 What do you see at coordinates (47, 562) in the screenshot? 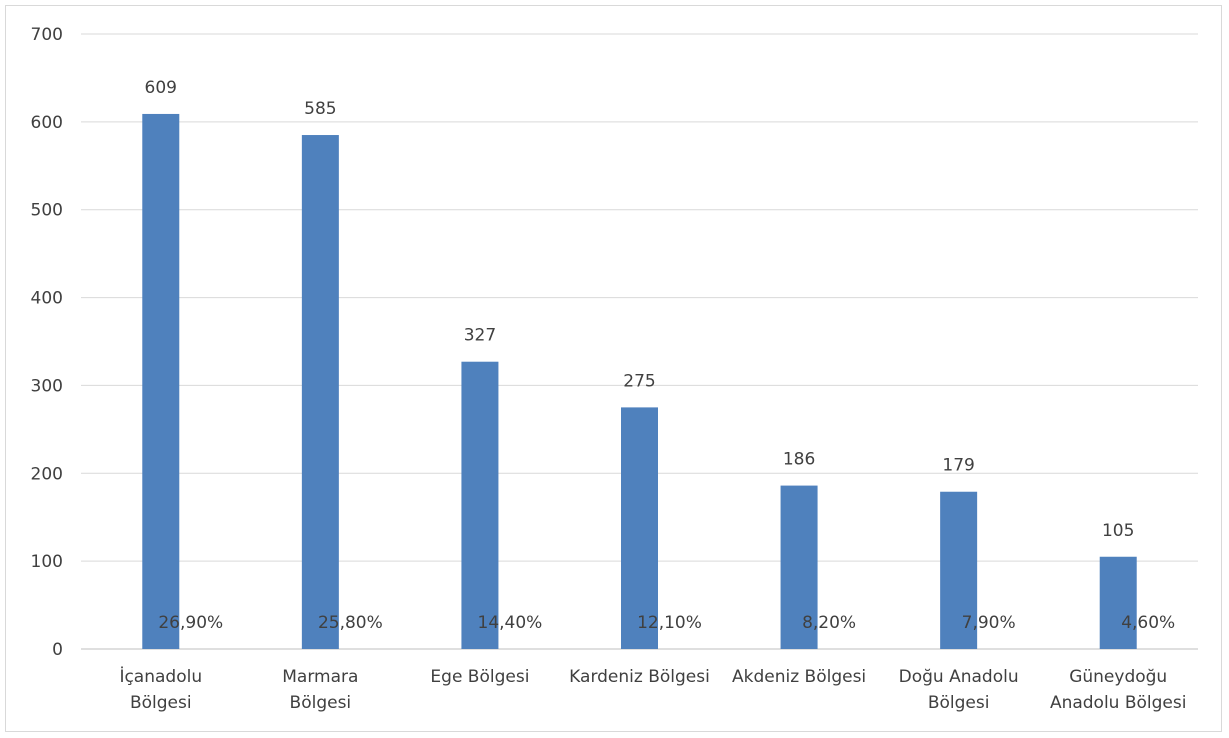
I see `y-tick-label: 100` at bounding box center [47, 562].